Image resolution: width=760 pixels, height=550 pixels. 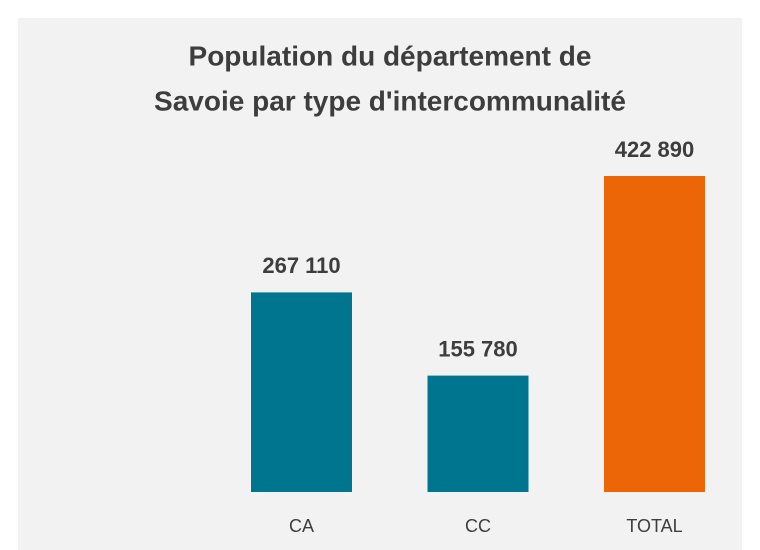 I want to click on data-label: 267 110, so click(x=301, y=265).